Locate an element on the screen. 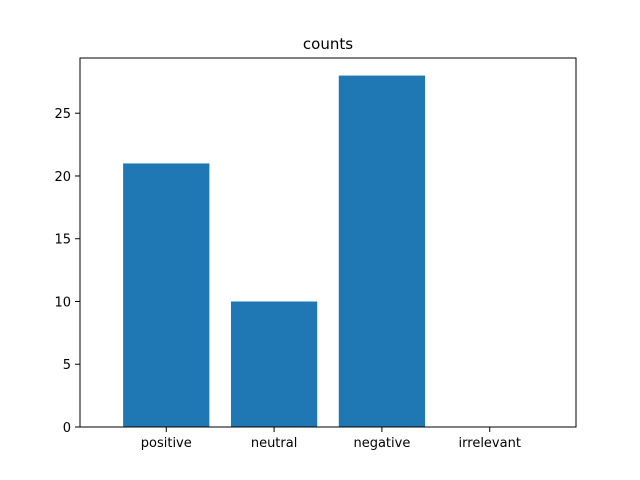 The width and height of the screenshot is (640, 480). chart-title: counts is located at coordinates (328, 44).